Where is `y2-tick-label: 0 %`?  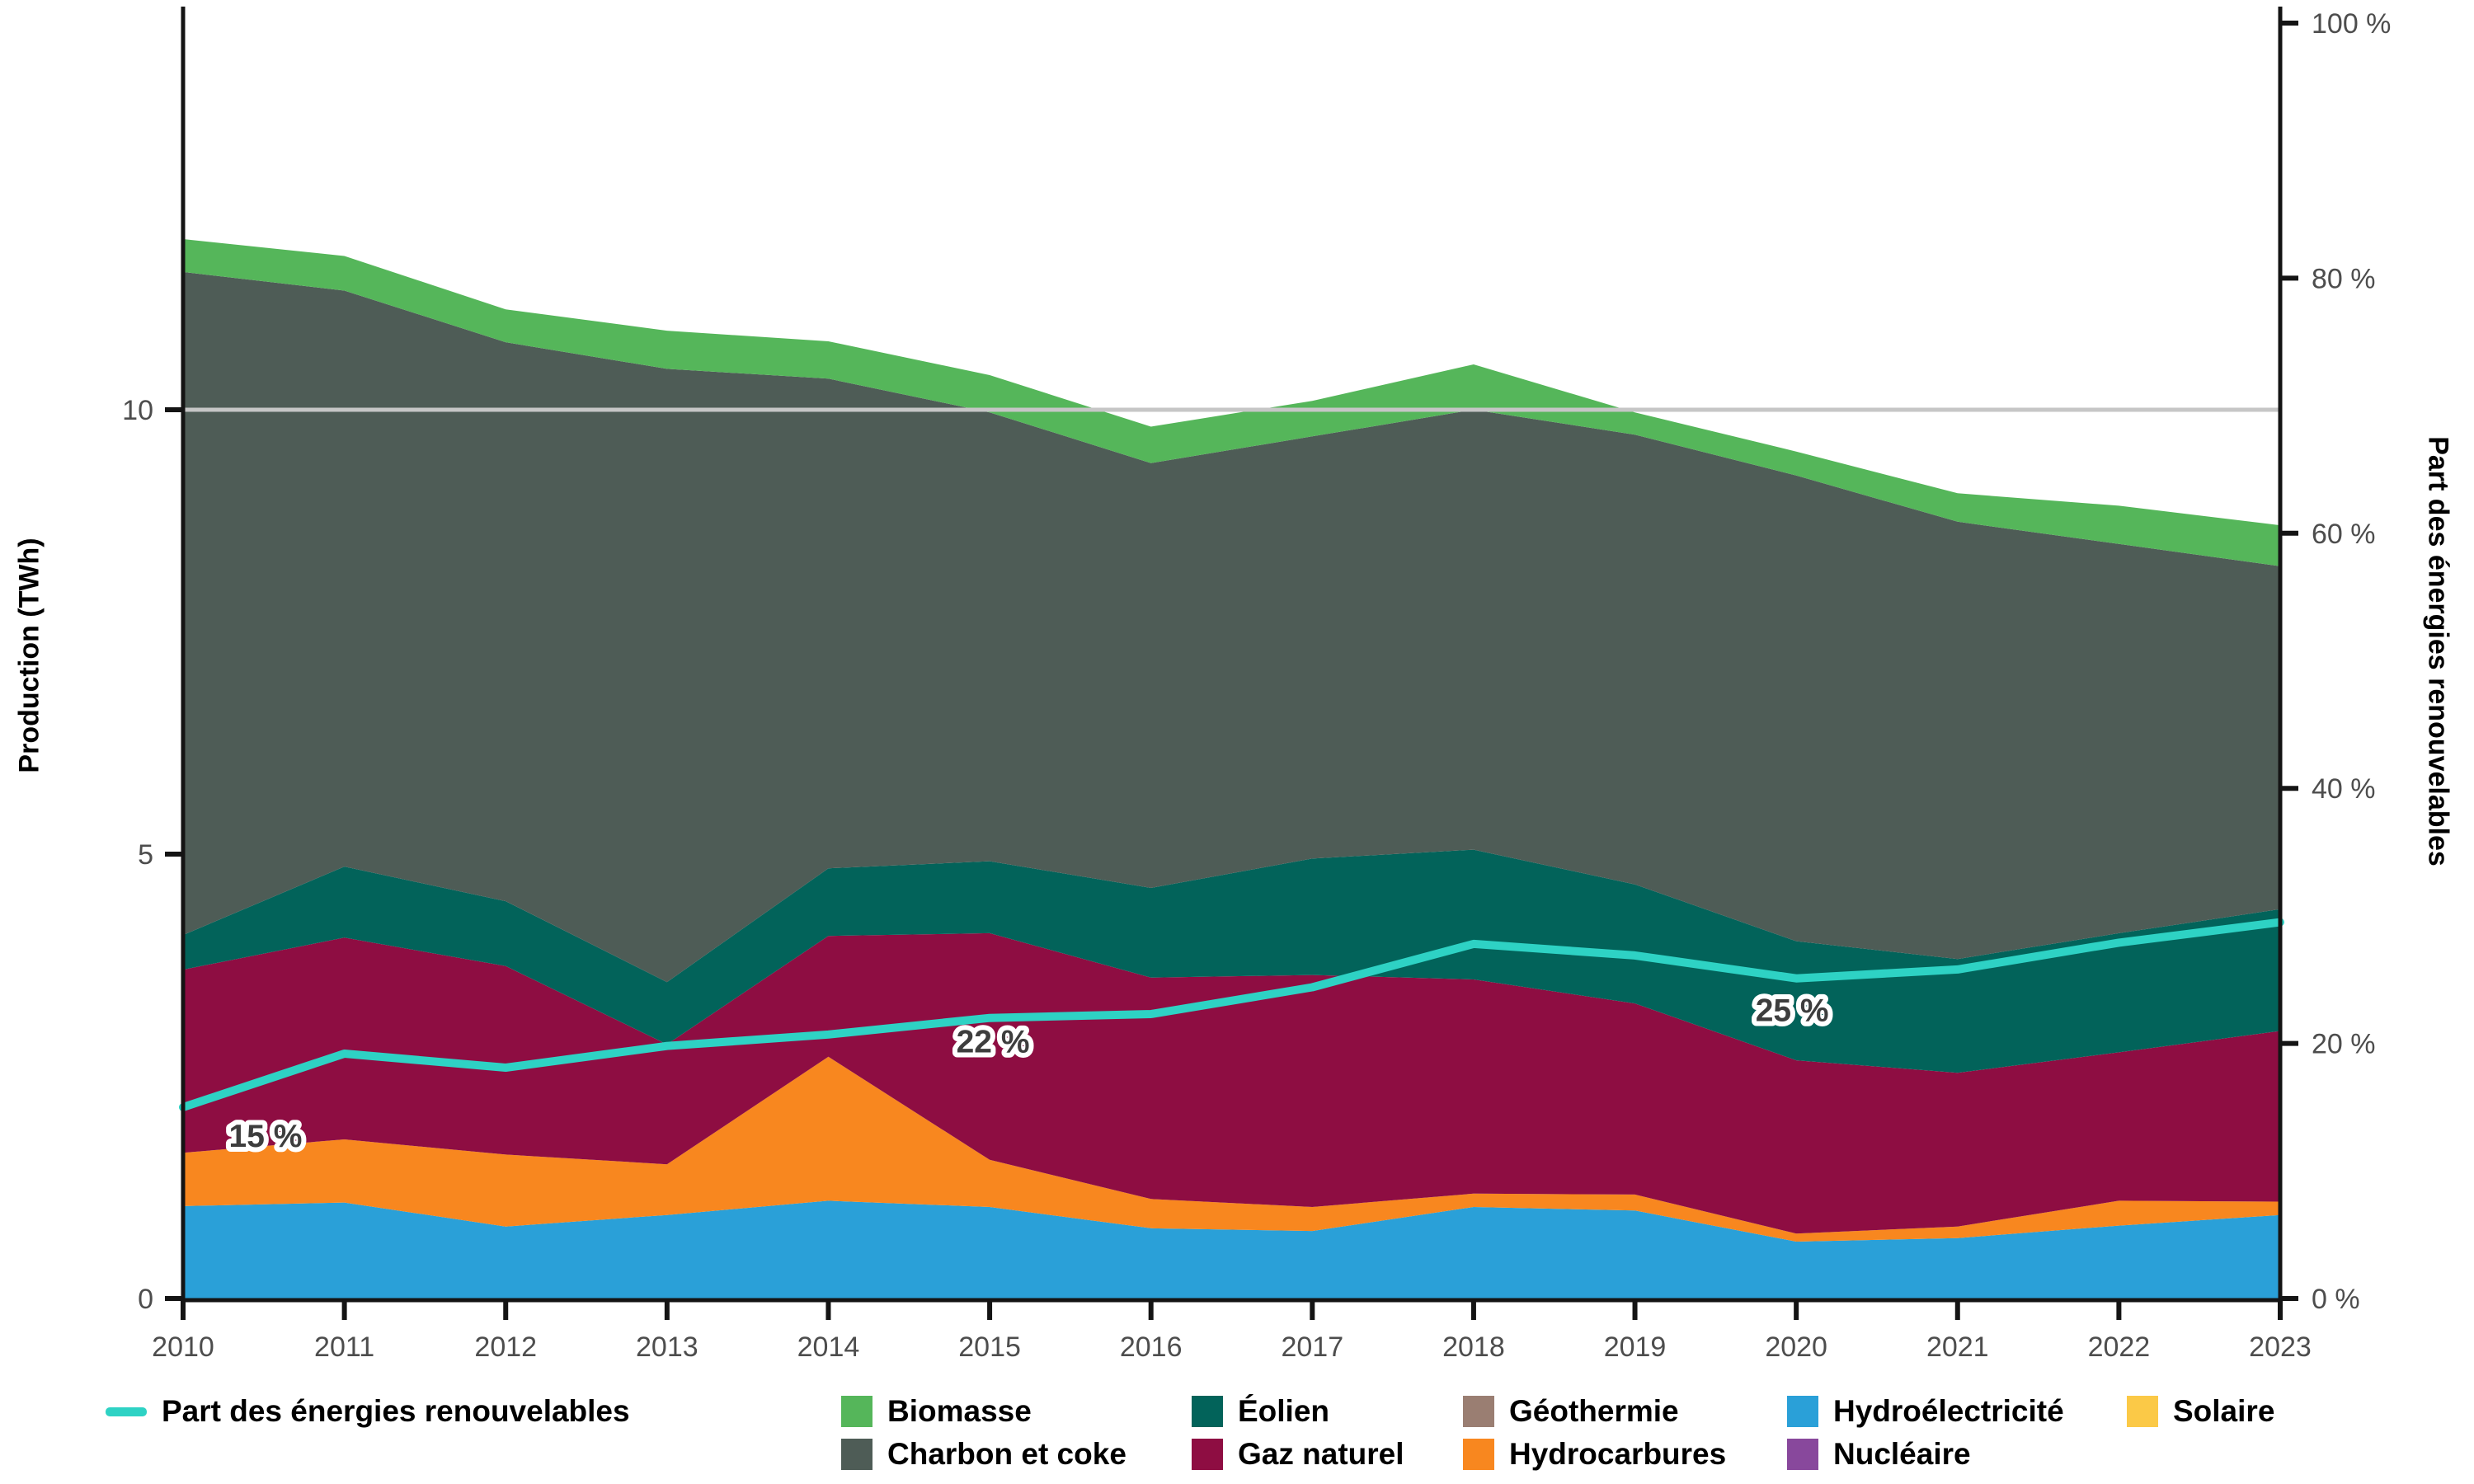
y2-tick-label: 0 % is located at coordinates (2336, 1299).